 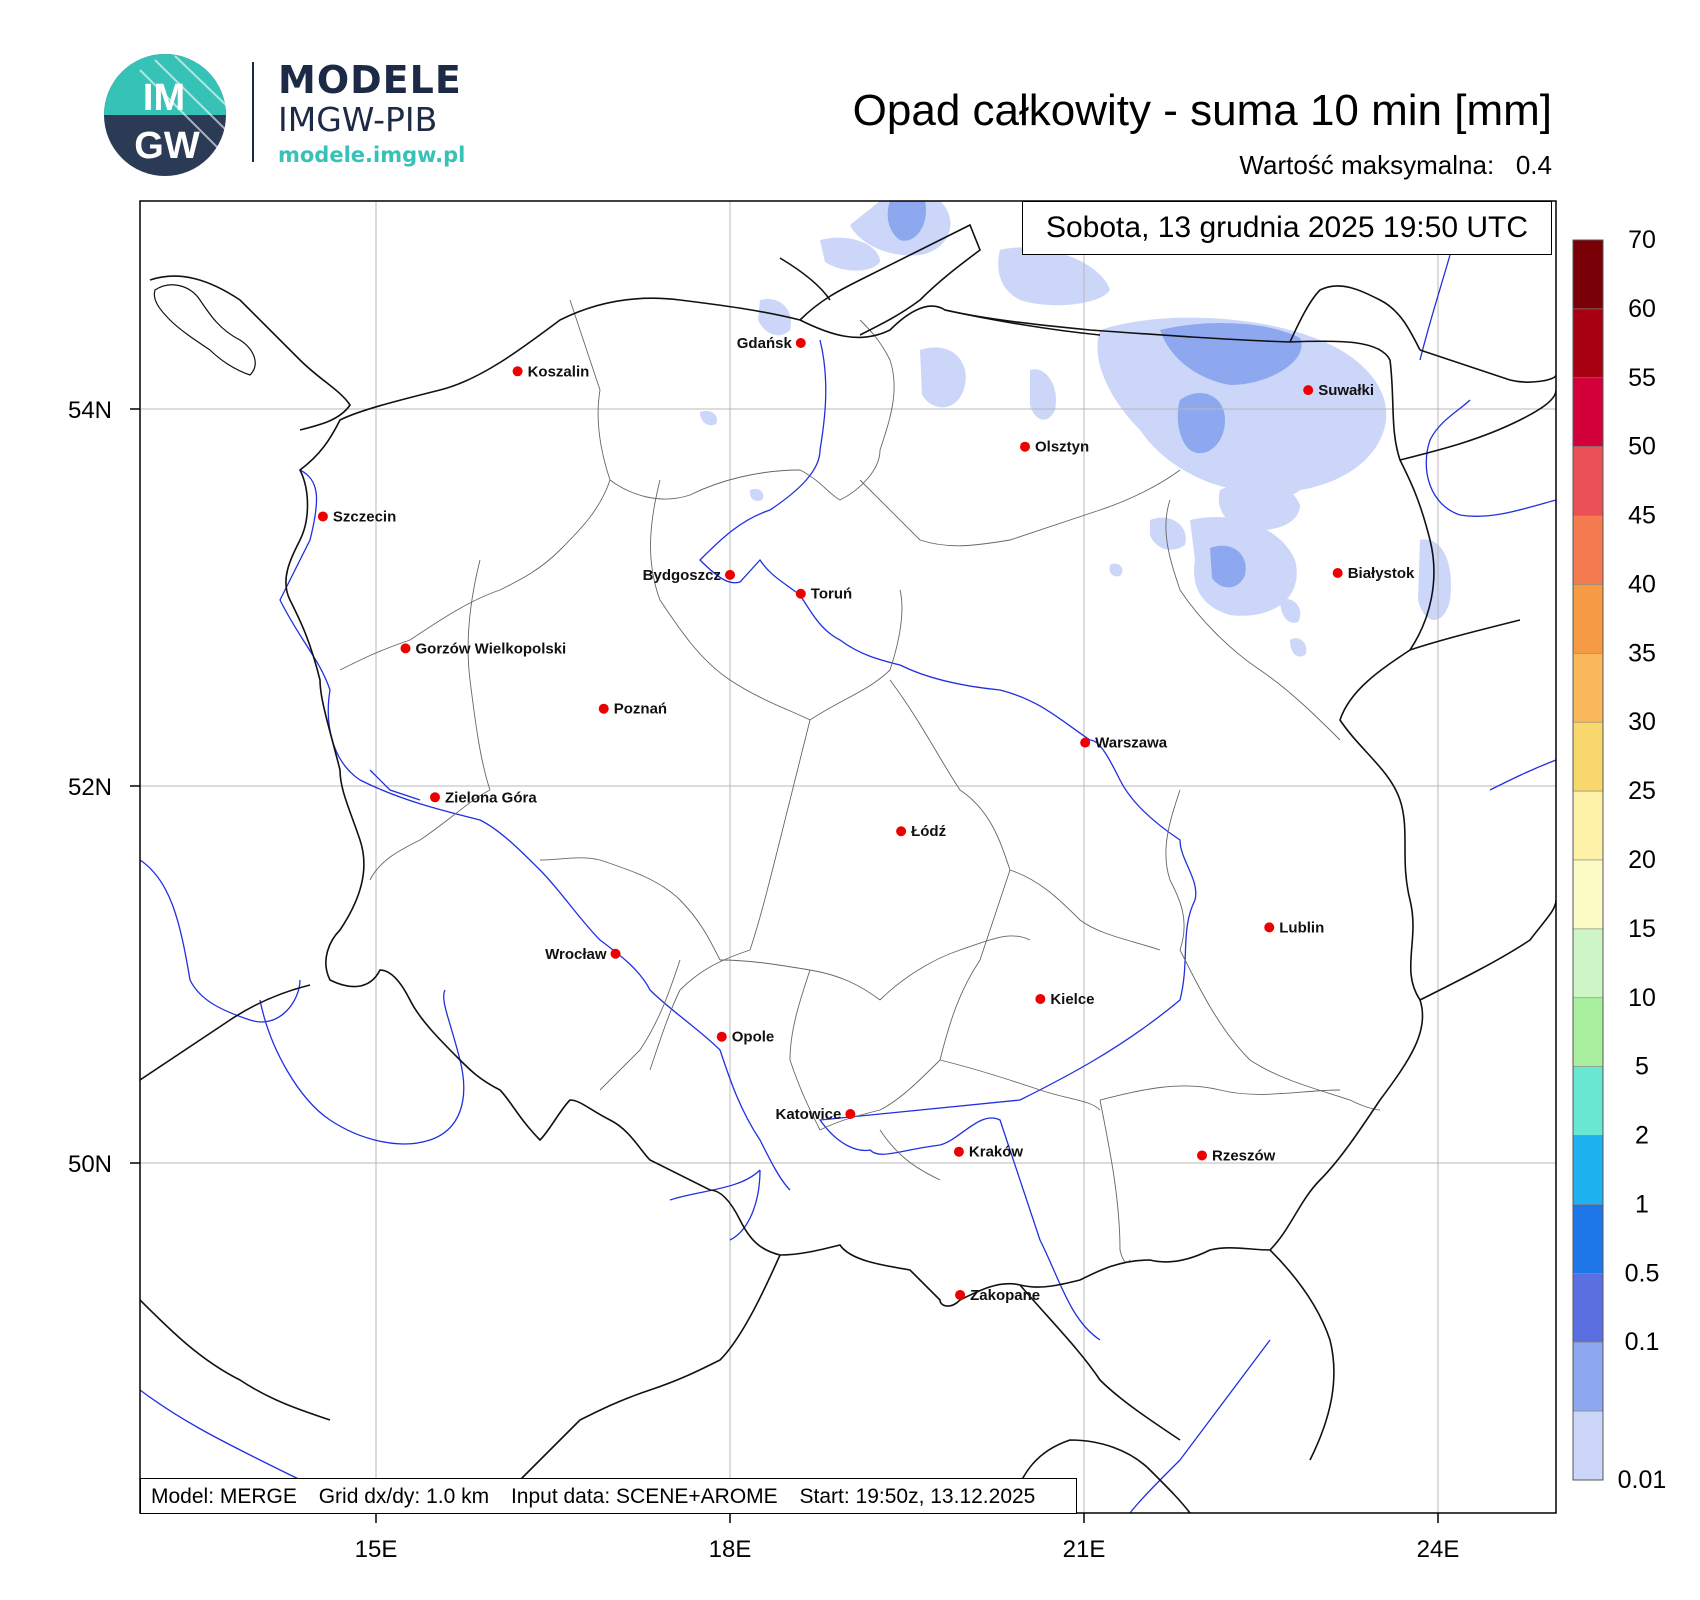 What do you see at coordinates (682, 575) in the screenshot?
I see `city-label: Bydgoszcz` at bounding box center [682, 575].